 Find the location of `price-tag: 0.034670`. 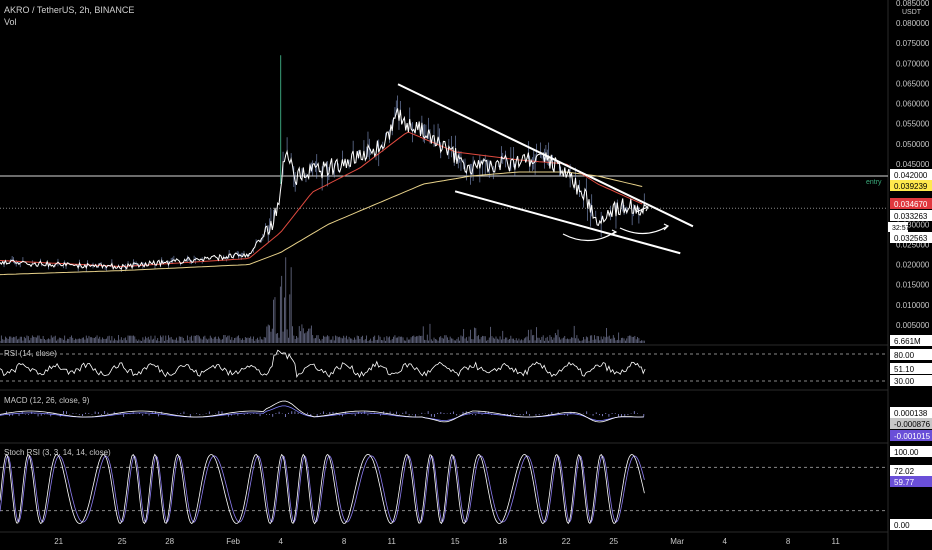

price-tag: 0.034670 is located at coordinates (911, 204).